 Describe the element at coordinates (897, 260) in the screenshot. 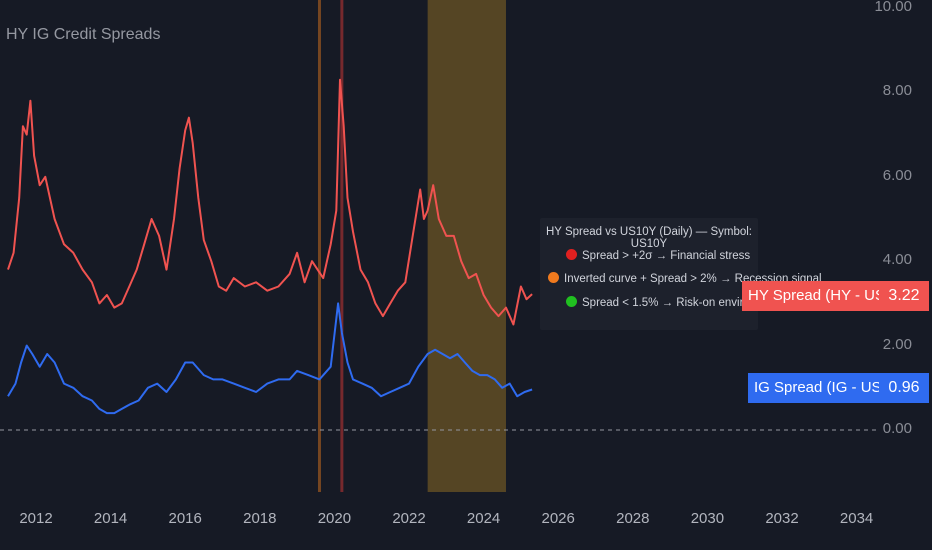

I see `y-tick-label: 4.00` at that location.